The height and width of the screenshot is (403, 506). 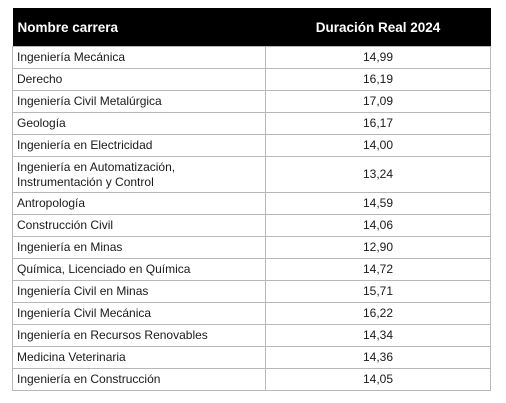 I want to click on duration-cell: 14,06, so click(x=378, y=225).